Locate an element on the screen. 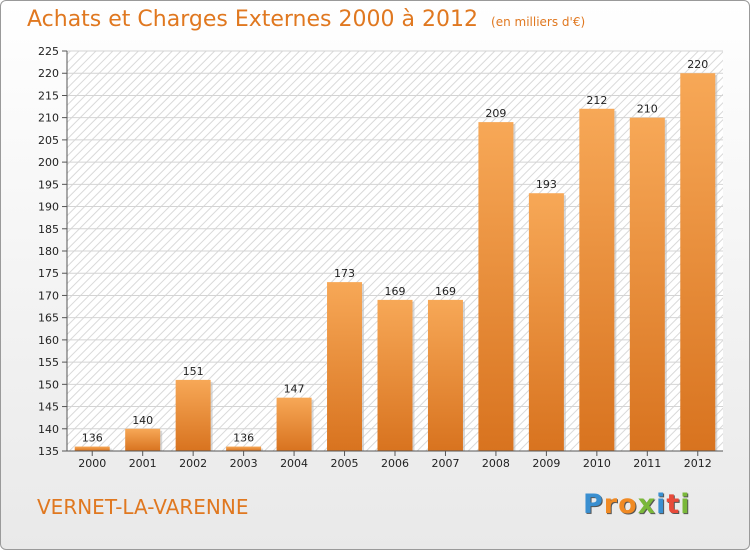 This screenshot has width=750, height=550. y-tick-label: 165 is located at coordinates (48, 318).